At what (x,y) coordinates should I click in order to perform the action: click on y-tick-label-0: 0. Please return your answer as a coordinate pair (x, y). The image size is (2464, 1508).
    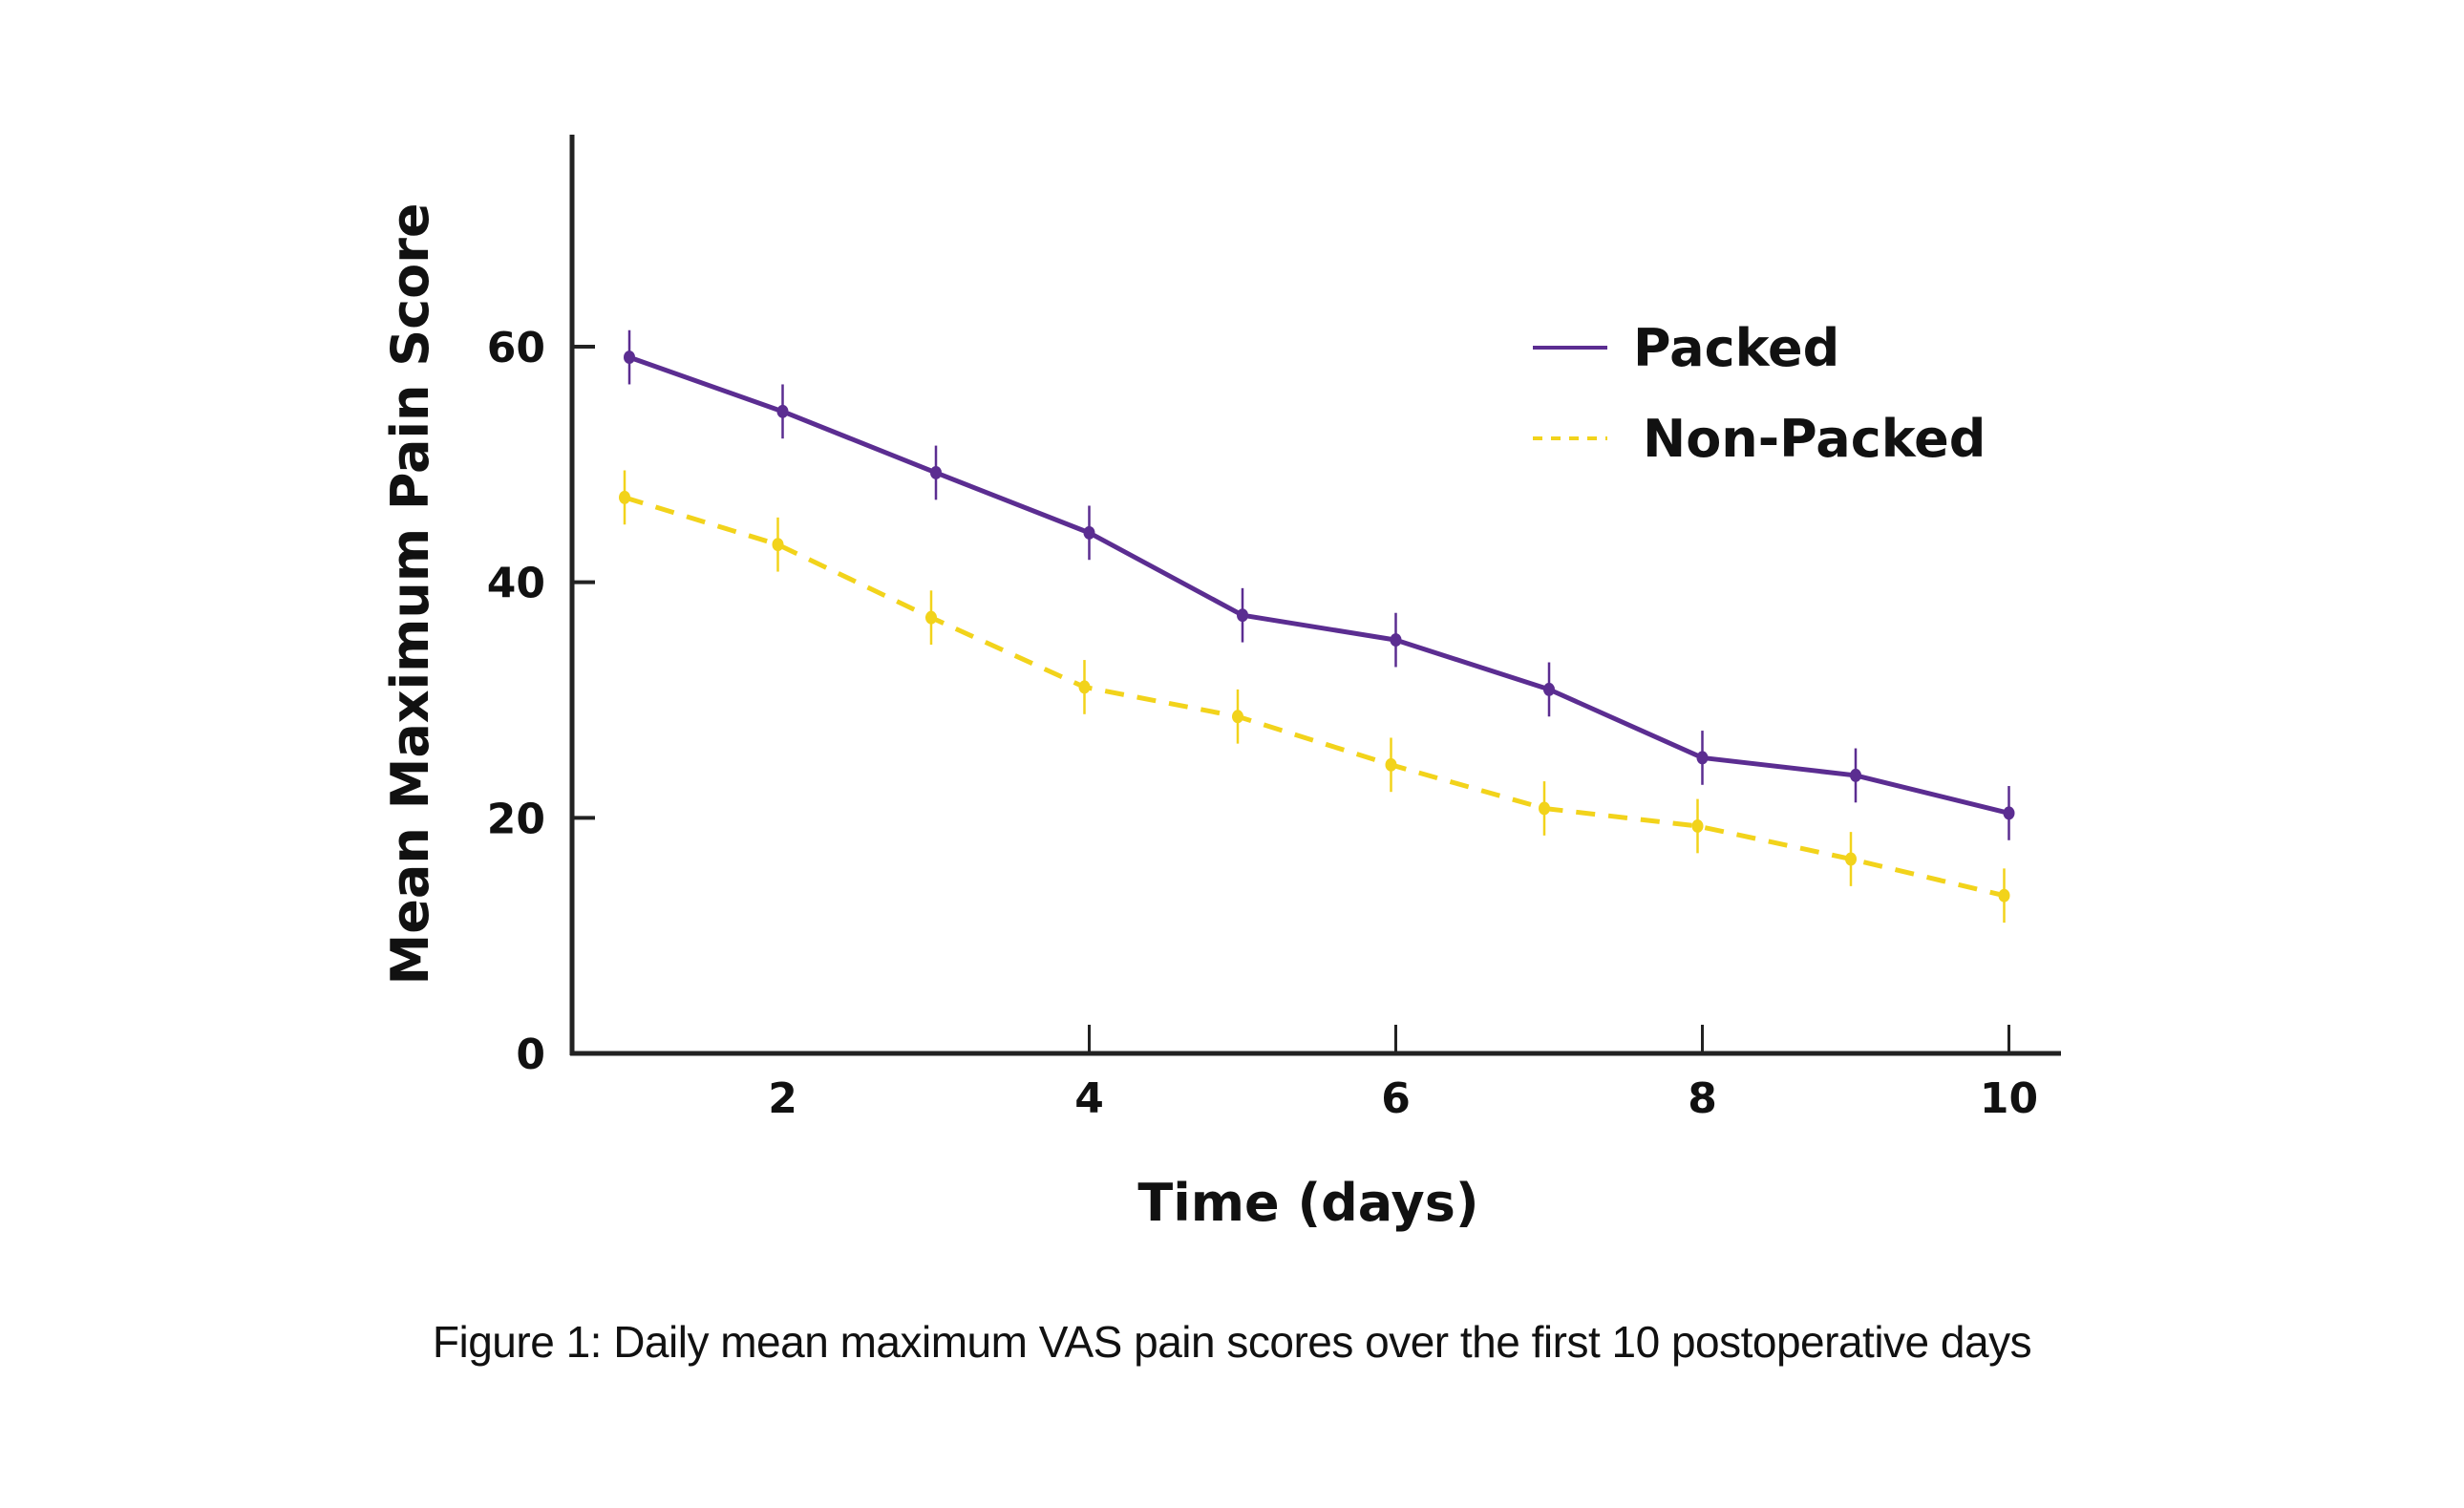
    Looking at the image, I should click on (530, 1054).